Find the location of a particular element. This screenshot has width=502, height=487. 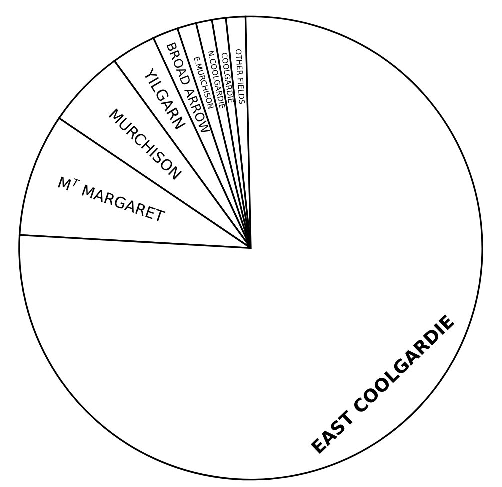

slice-label: M$^{T}$ MARGARET is located at coordinates (112, 199).